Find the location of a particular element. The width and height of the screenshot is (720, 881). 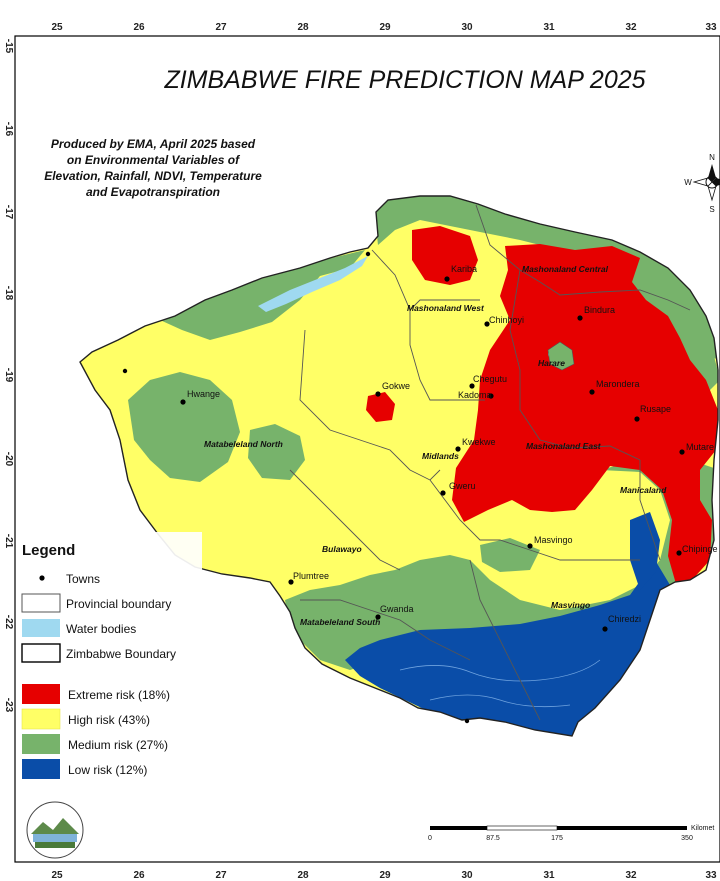

lon-tick-top: 32 is located at coordinates (631, 27).